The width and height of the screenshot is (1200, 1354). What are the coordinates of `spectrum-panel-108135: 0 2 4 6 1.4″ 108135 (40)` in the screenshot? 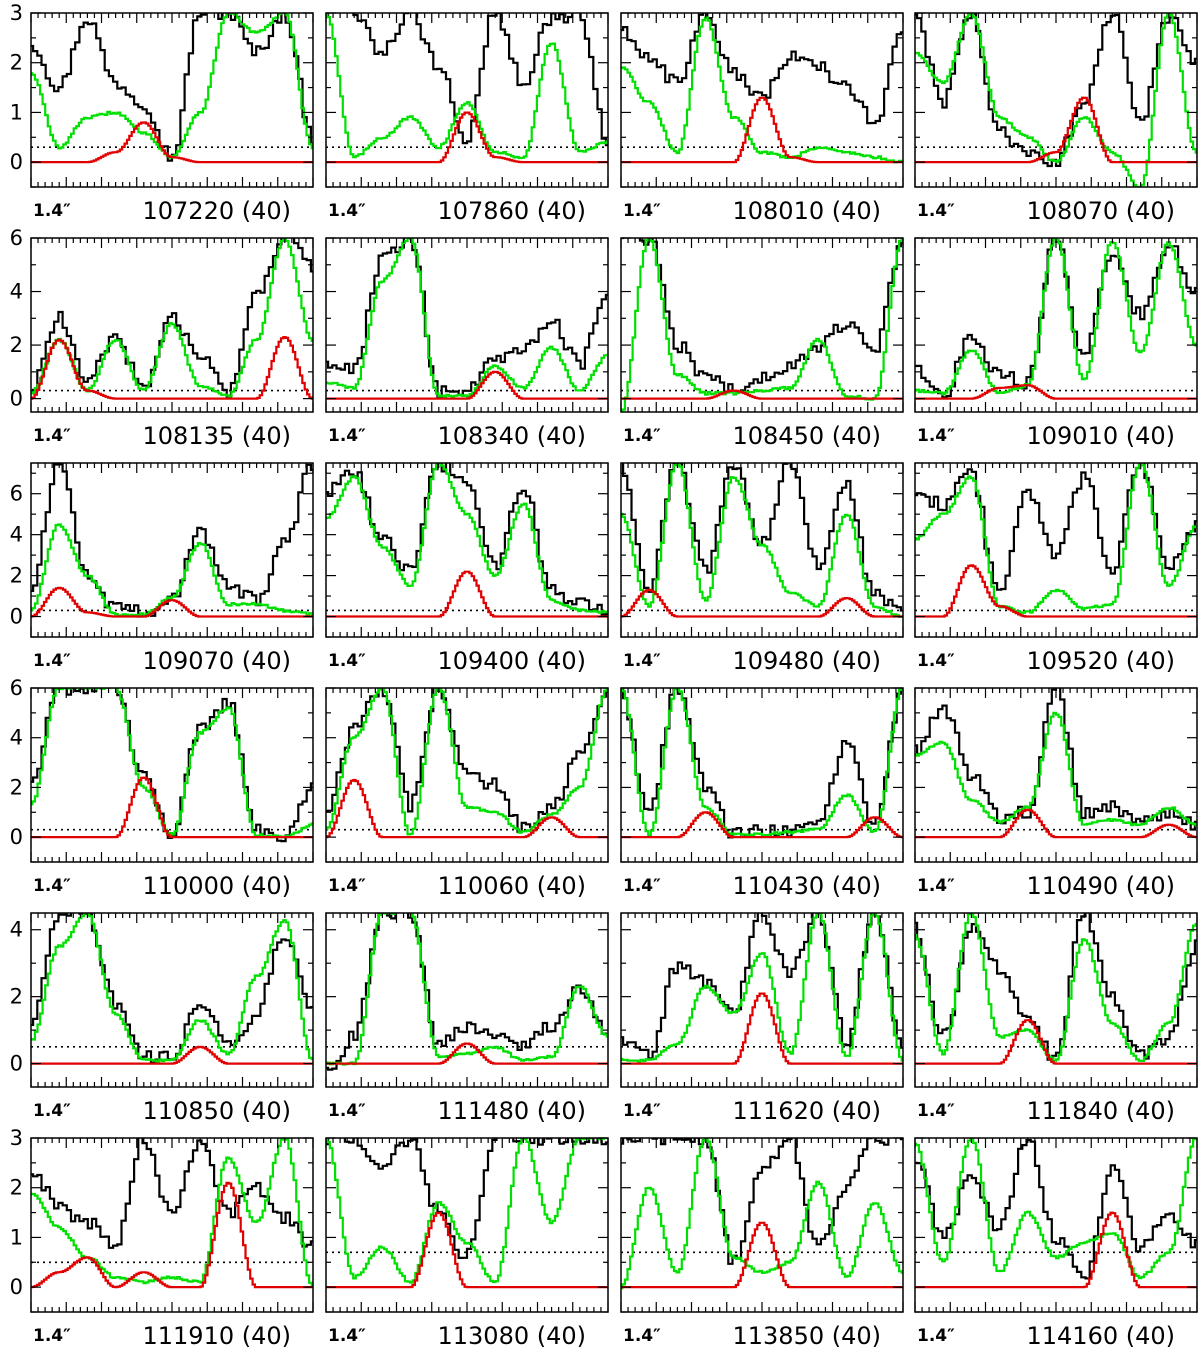 It's located at (162, 338).